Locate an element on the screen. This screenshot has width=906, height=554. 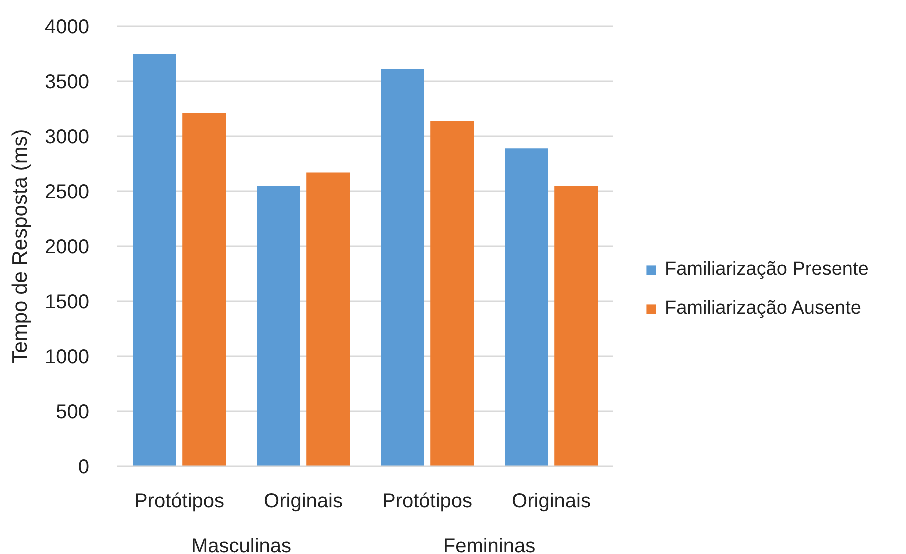
text: Masculinas is located at coordinates (241, 545).